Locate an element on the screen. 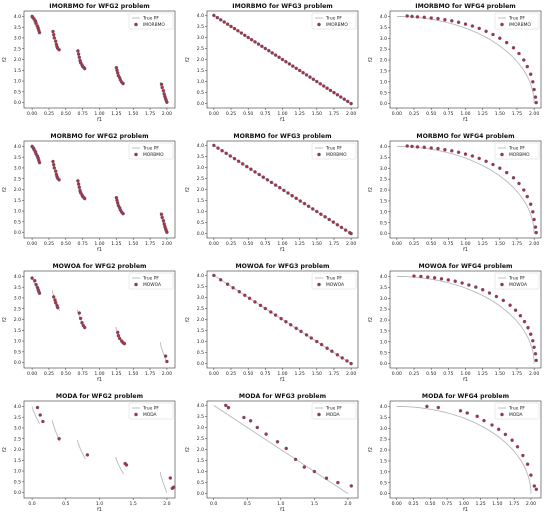  legend-label-algorithm: IMORBMO is located at coordinates (520, 25).